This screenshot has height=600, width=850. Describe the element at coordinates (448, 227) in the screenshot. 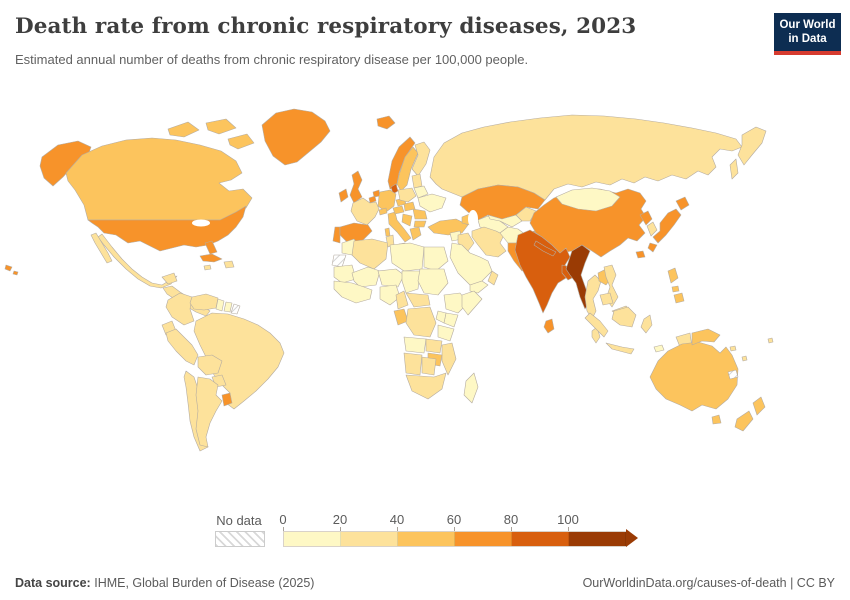

I see `country-turkey` at that location.